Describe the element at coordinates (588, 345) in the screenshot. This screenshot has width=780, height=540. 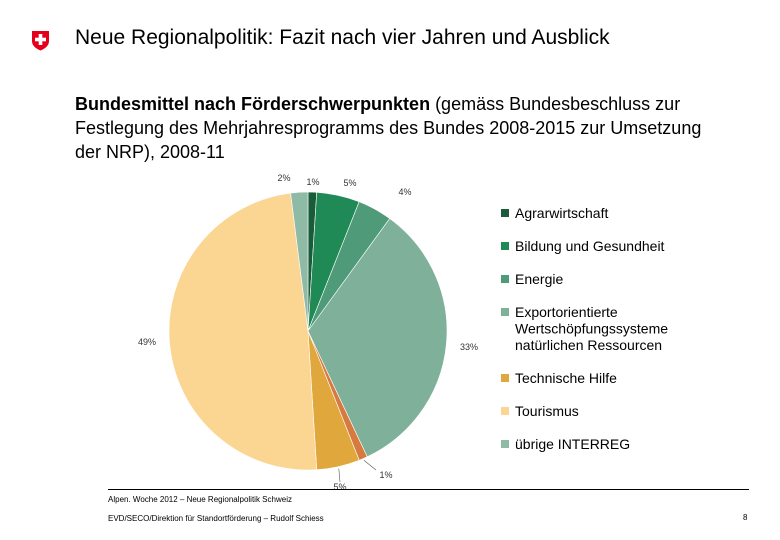
I see `legend-label: natürlichen Ressourcen` at that location.